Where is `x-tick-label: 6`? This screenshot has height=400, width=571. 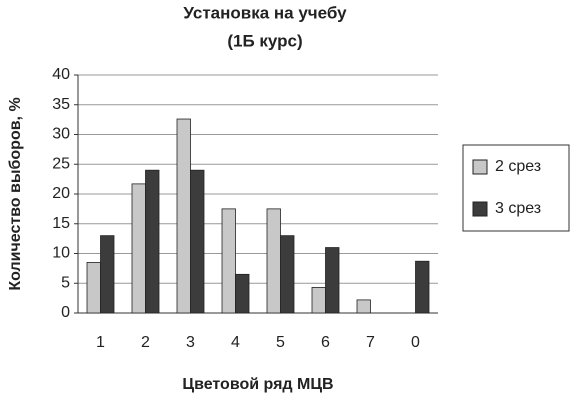 x-tick-label: 6 is located at coordinates (325, 342).